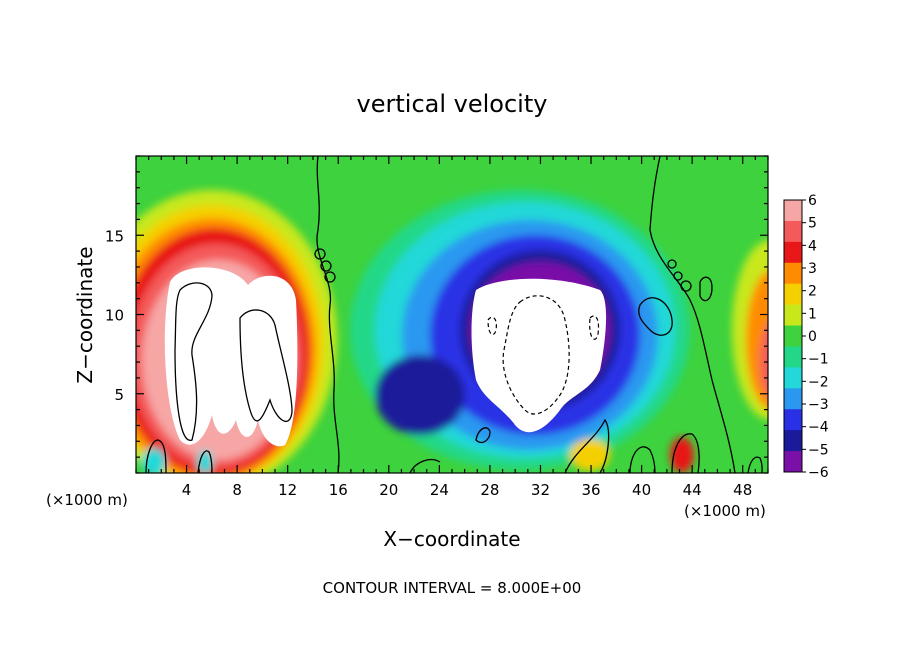 This screenshot has height=654, width=904. Describe the element at coordinates (806, 337) in the screenshot. I see `colorbar: 6 5 4 3 2 1 0 −1 −2 −3 −4 −5 −6` at that location.